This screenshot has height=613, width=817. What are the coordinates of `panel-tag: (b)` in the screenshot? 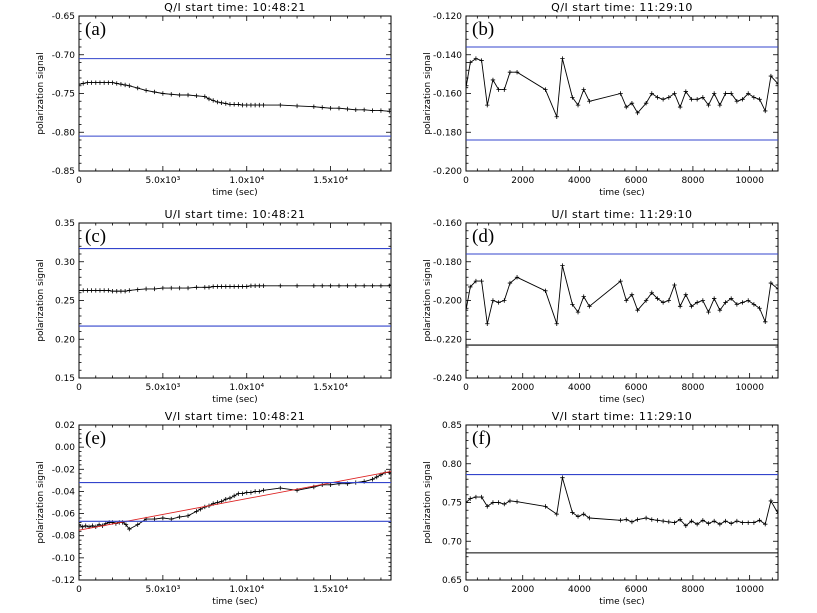 It's located at (483, 29).